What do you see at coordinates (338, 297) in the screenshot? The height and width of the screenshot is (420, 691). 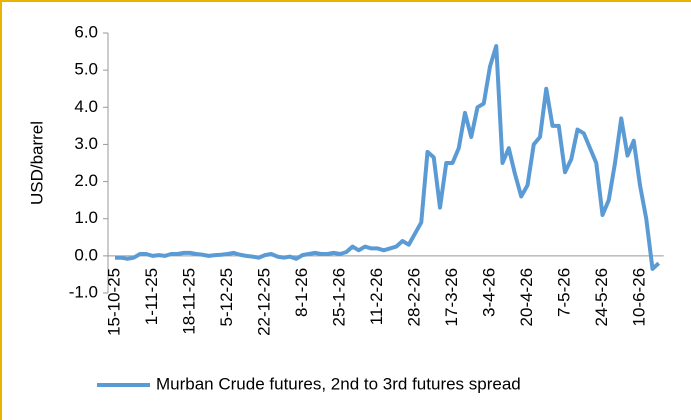 I see `x-tick-label: 25-1-26` at bounding box center [338, 297].